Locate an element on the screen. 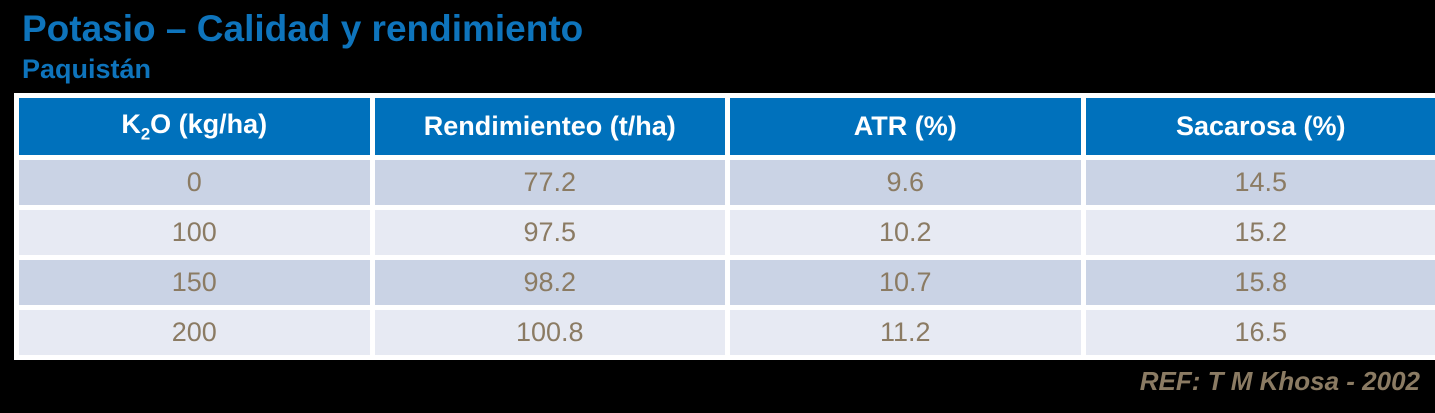 The image size is (1435, 413). page-title: Potasio – Calidad y rendimiento is located at coordinates (303, 28).